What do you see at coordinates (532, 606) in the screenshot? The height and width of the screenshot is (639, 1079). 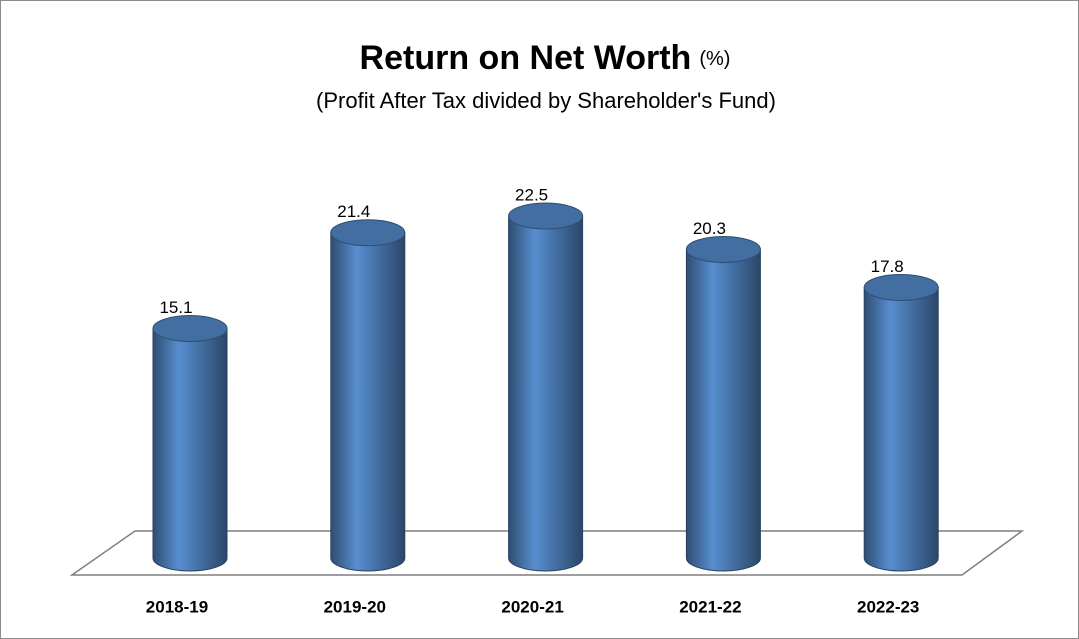 I see `x-tick-label: 2020-21` at bounding box center [532, 606].